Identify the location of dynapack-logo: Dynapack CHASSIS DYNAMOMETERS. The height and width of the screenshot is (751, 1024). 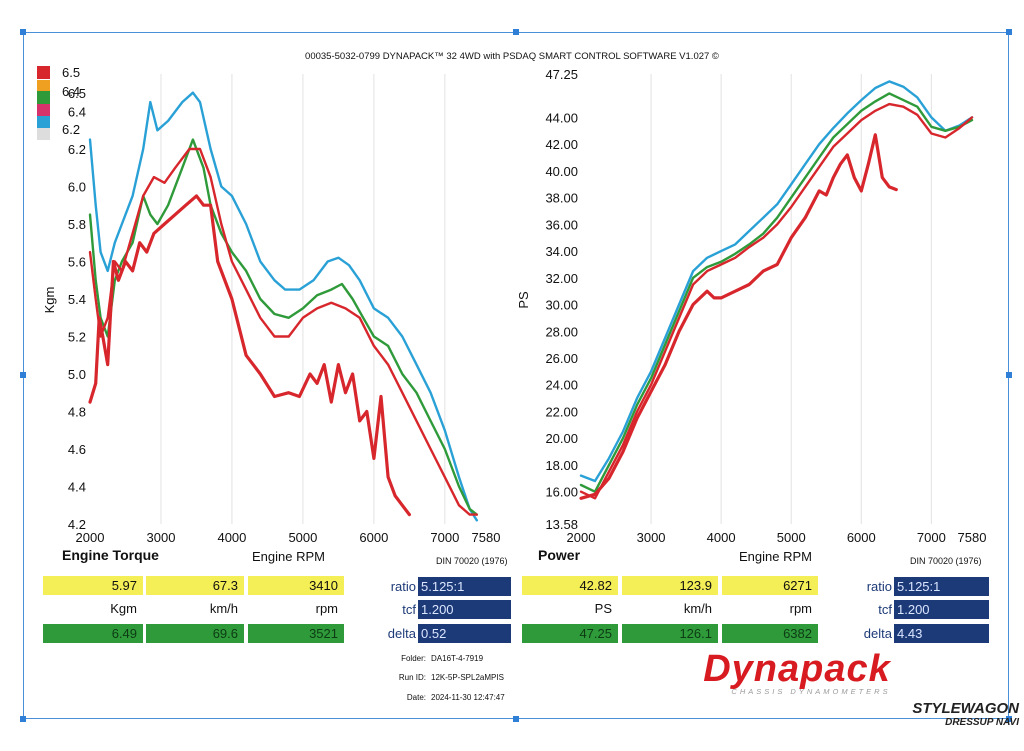
(797, 675).